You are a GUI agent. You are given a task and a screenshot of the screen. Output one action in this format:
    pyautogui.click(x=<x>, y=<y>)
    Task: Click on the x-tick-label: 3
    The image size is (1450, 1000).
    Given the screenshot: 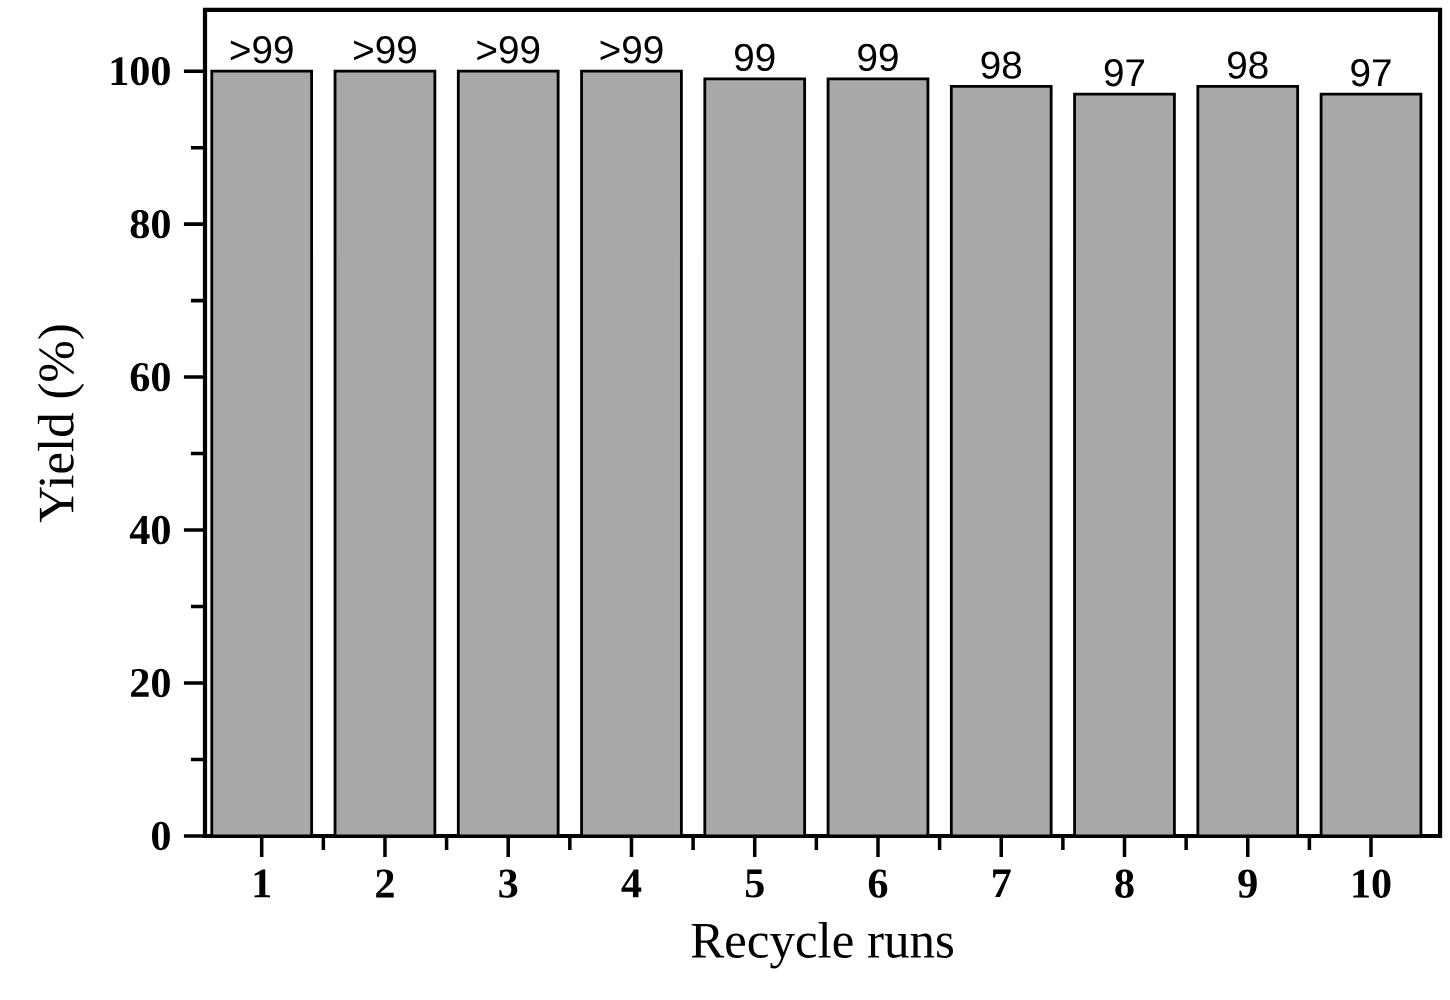 What is the action you would take?
    pyautogui.click(x=508, y=883)
    